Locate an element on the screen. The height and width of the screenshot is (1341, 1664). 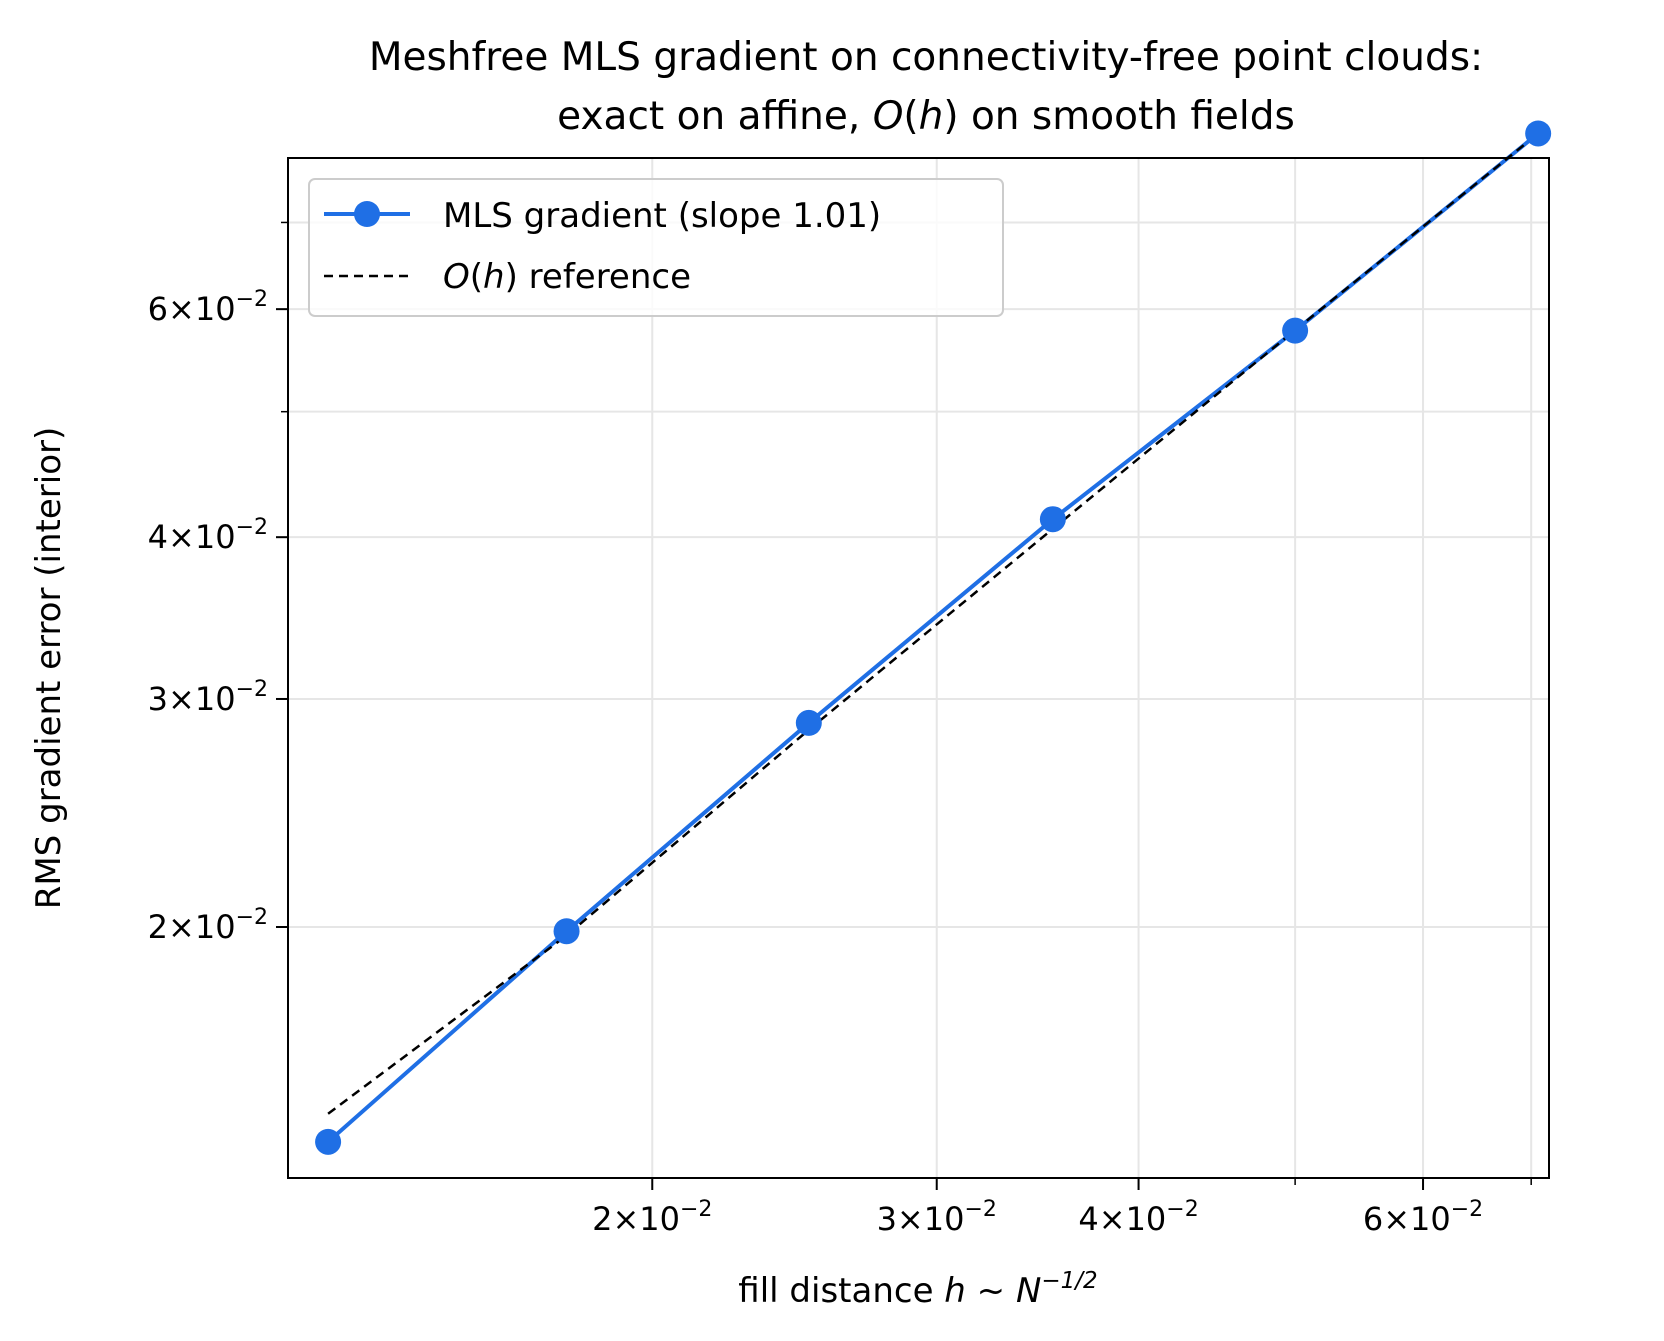
y-tick-label: 3×10⁻² is located at coordinates (208, 697).